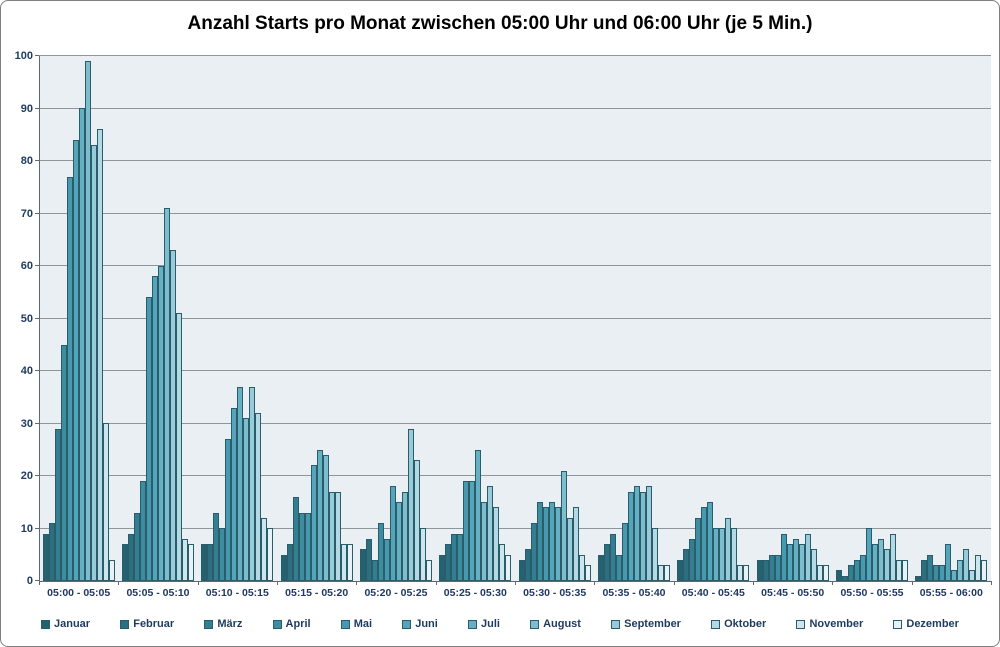 Image resolution: width=1000 pixels, height=647 pixels. I want to click on legend-item-juni: Juni, so click(420, 624).